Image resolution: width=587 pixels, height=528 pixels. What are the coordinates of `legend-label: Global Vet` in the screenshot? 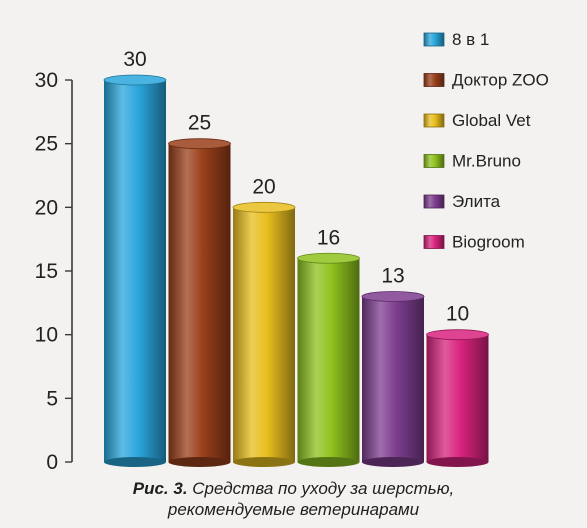 It's located at (491, 120).